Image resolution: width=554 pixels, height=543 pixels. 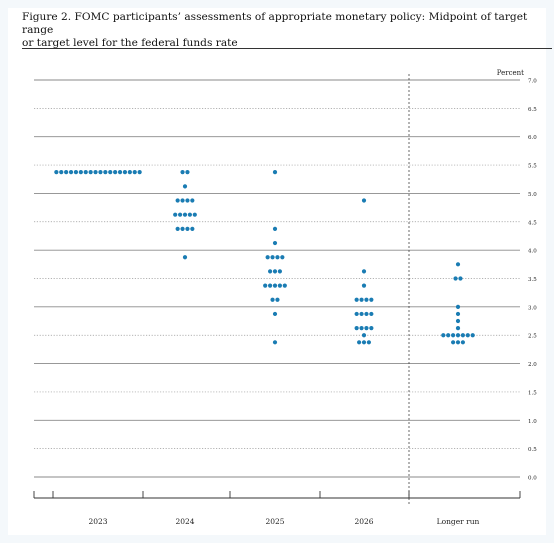 I want to click on x-category-label: 2023, so click(x=97, y=521).